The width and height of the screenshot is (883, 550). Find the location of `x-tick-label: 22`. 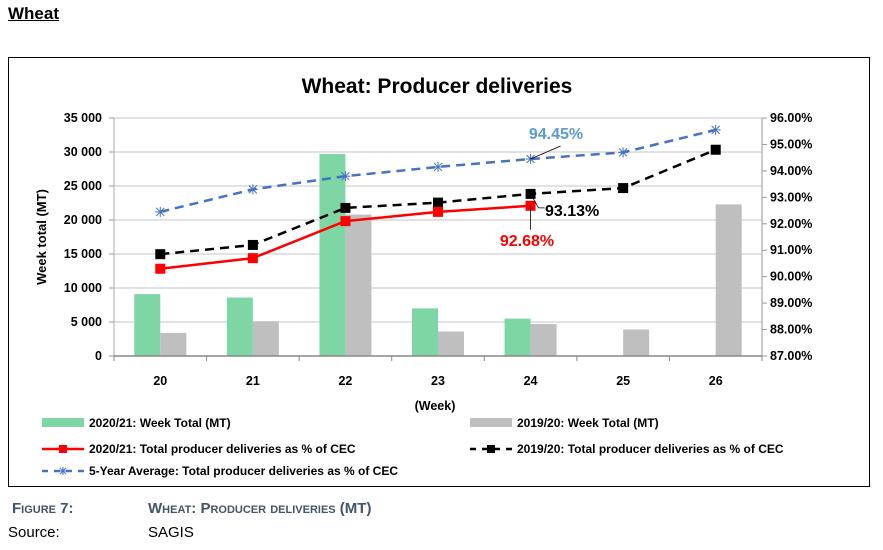

x-tick-label: 22 is located at coordinates (345, 381).